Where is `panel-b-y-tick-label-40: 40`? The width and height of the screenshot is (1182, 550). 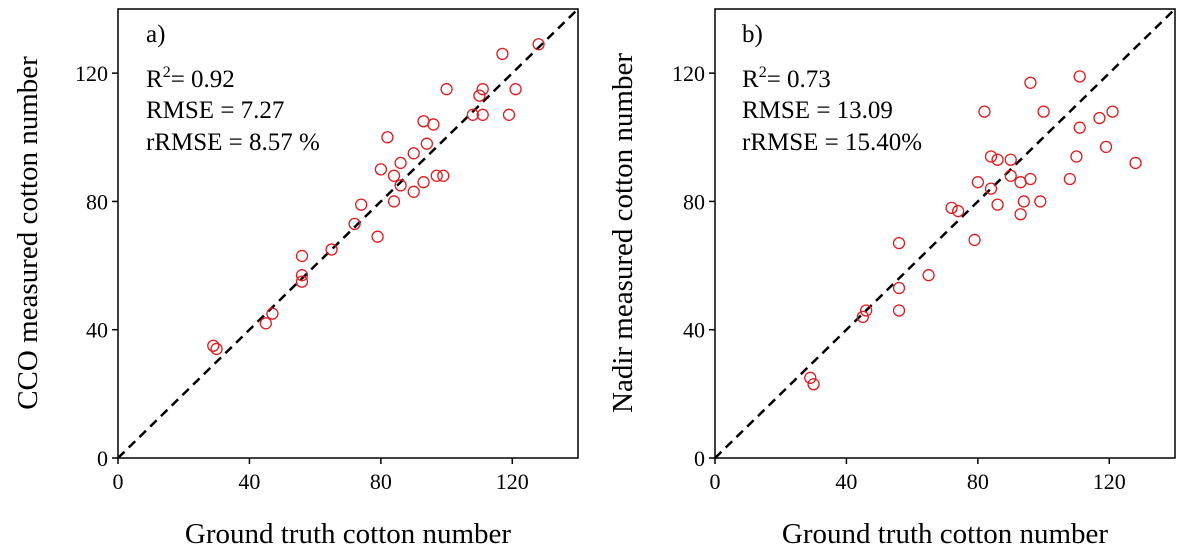 panel-b-y-tick-label-40: 40 is located at coordinates (694, 330).